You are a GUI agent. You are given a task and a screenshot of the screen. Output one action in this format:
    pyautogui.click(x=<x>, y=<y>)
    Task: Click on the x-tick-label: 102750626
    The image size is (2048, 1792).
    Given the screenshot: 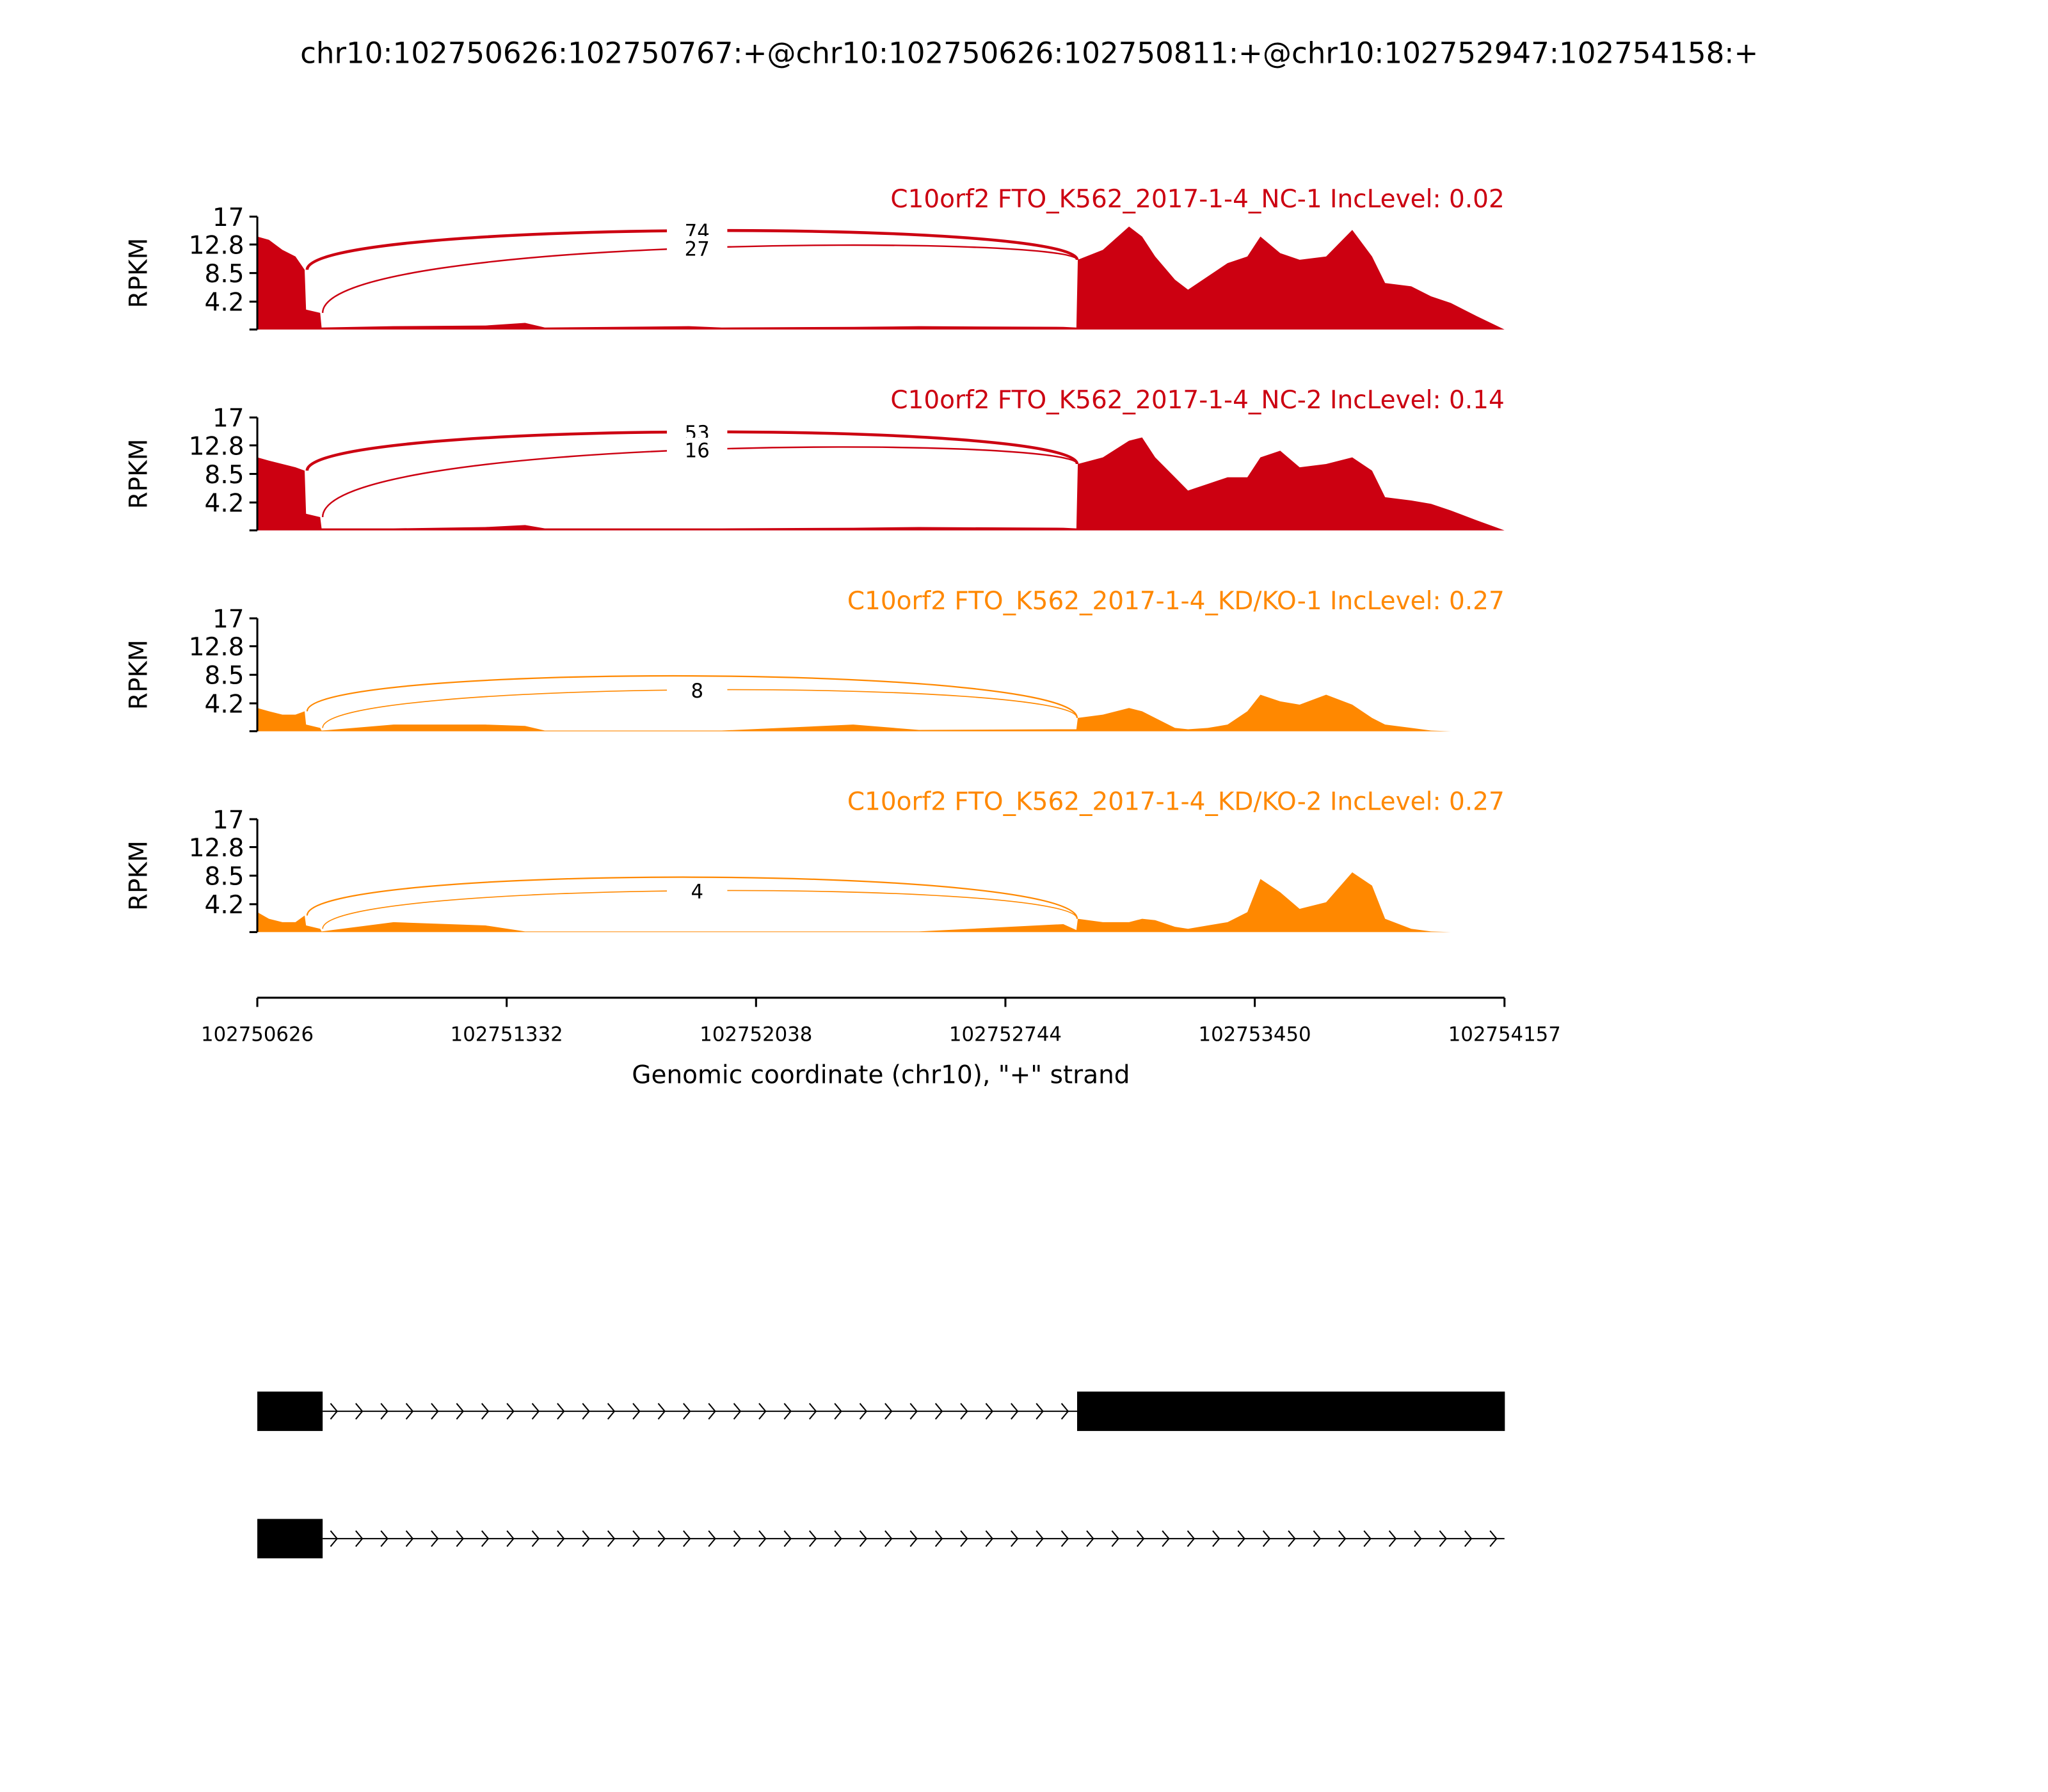 What is the action you would take?
    pyautogui.click(x=257, y=1034)
    